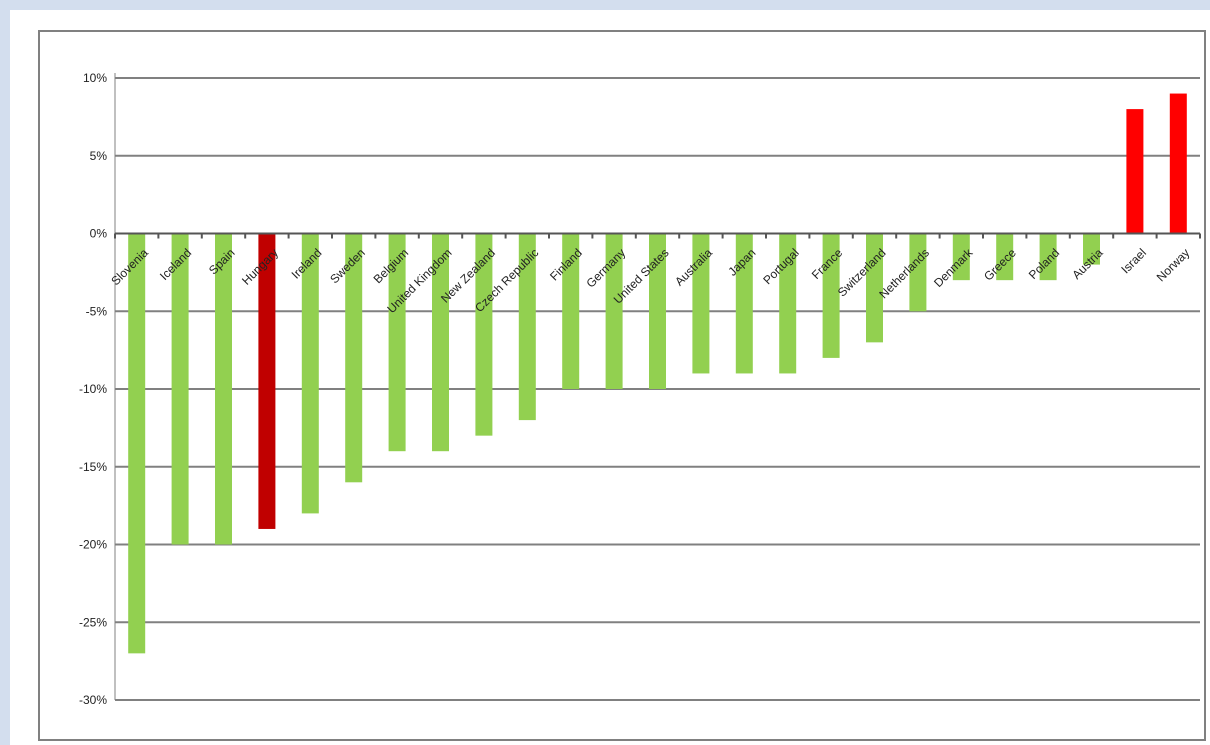  What do you see at coordinates (788, 303) in the screenshot?
I see `bar-portugal` at bounding box center [788, 303].